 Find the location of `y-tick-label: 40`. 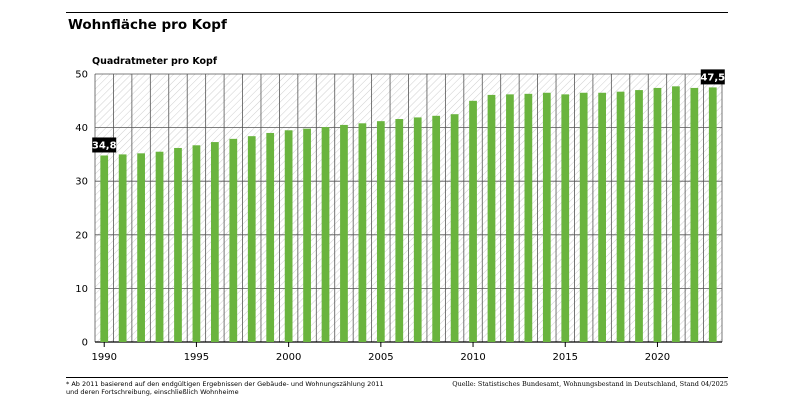

y-tick-label: 40 is located at coordinates (81, 128).